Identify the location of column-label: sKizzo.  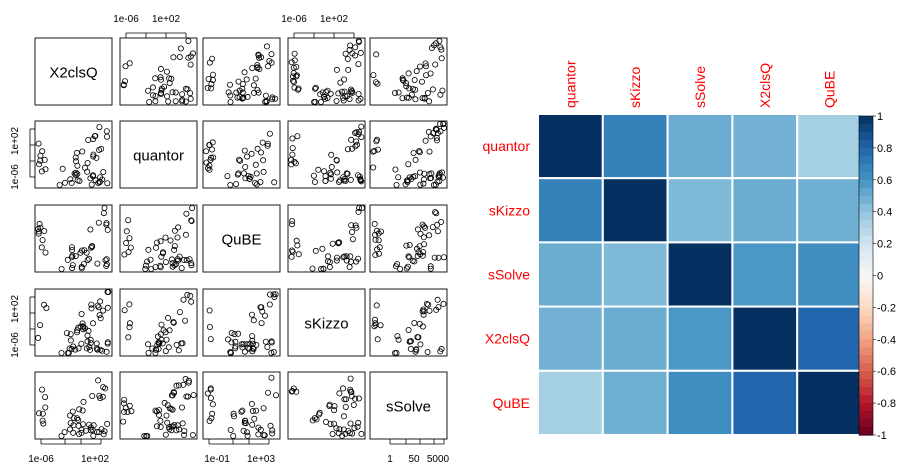
(635, 87).